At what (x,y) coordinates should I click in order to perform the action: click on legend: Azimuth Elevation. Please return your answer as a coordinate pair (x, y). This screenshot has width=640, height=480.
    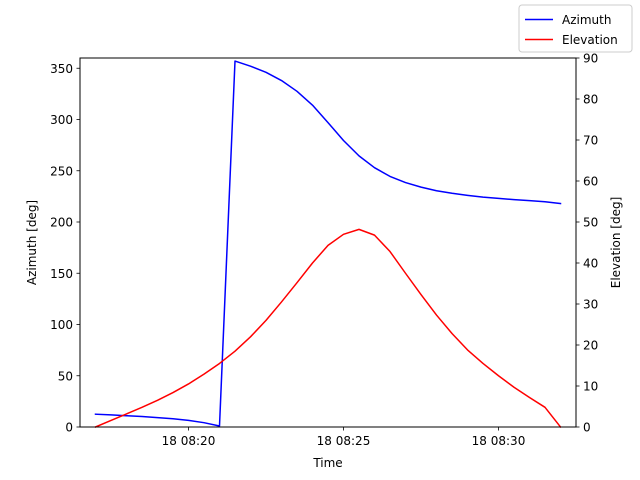
    Looking at the image, I should click on (575, 28).